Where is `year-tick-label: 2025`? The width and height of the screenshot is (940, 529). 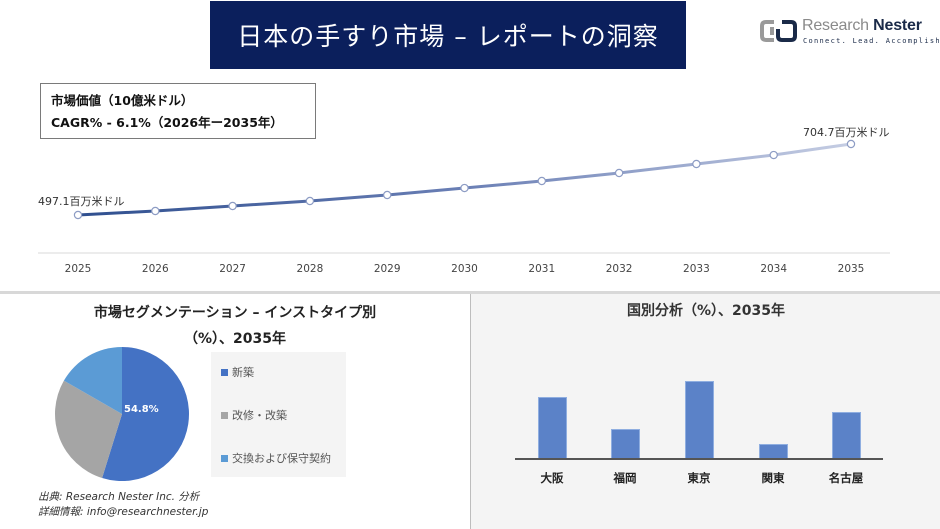
year-tick-label: 2025 is located at coordinates (78, 269).